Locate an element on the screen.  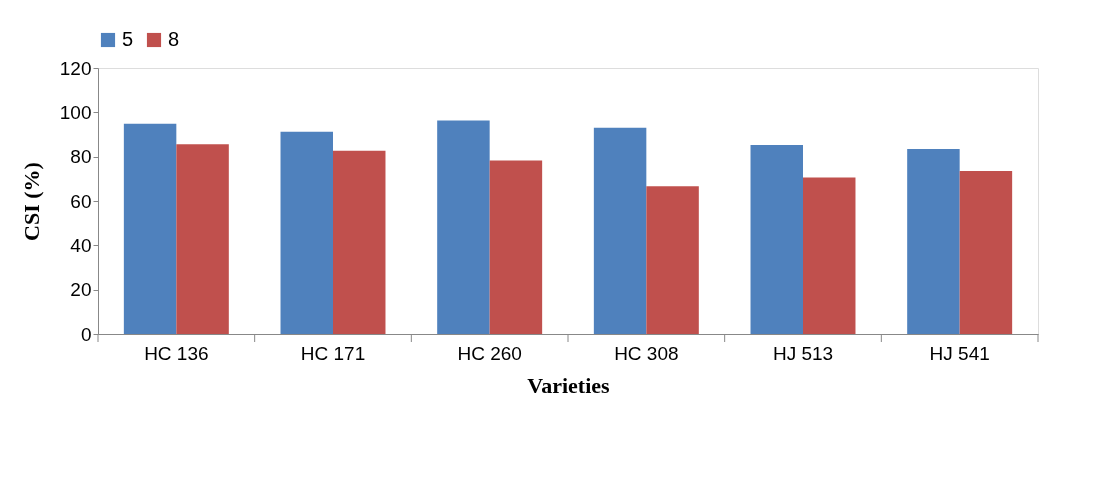
legend-label: 8 is located at coordinates (174, 39).